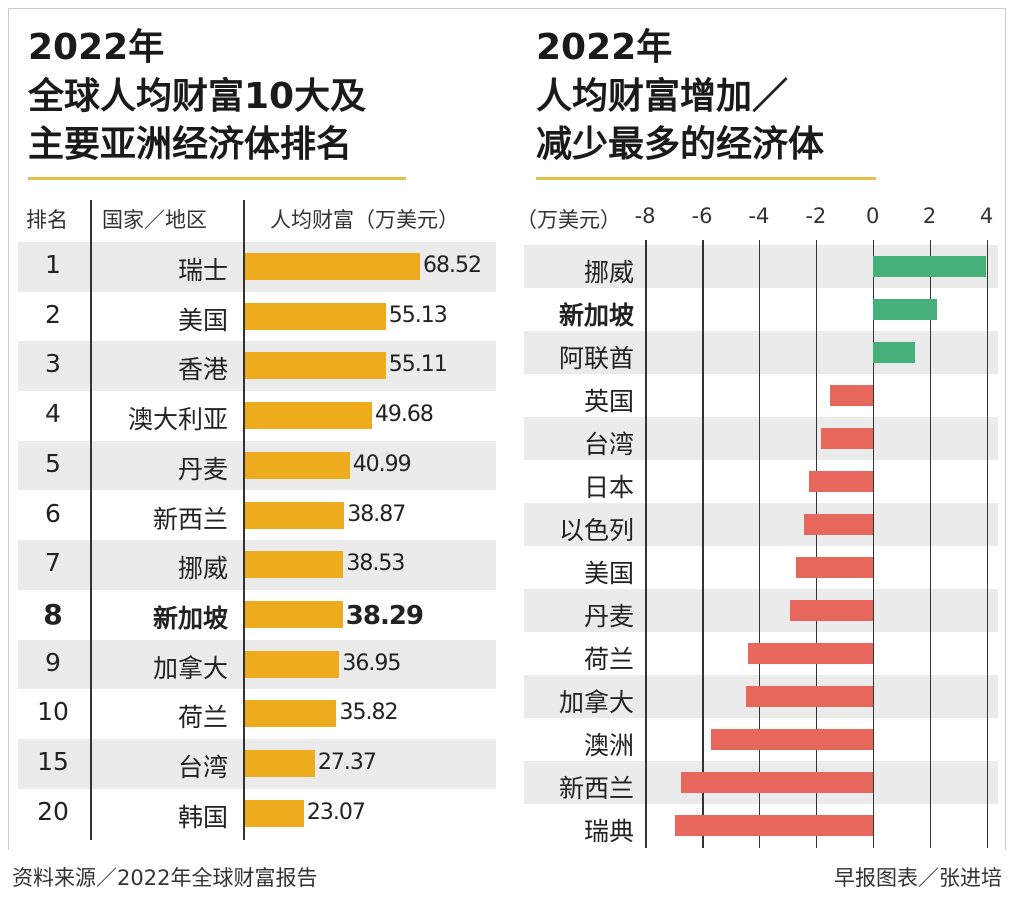  What do you see at coordinates (918, 878) in the screenshot?
I see `footer-credit: 早报图表／张进培` at bounding box center [918, 878].